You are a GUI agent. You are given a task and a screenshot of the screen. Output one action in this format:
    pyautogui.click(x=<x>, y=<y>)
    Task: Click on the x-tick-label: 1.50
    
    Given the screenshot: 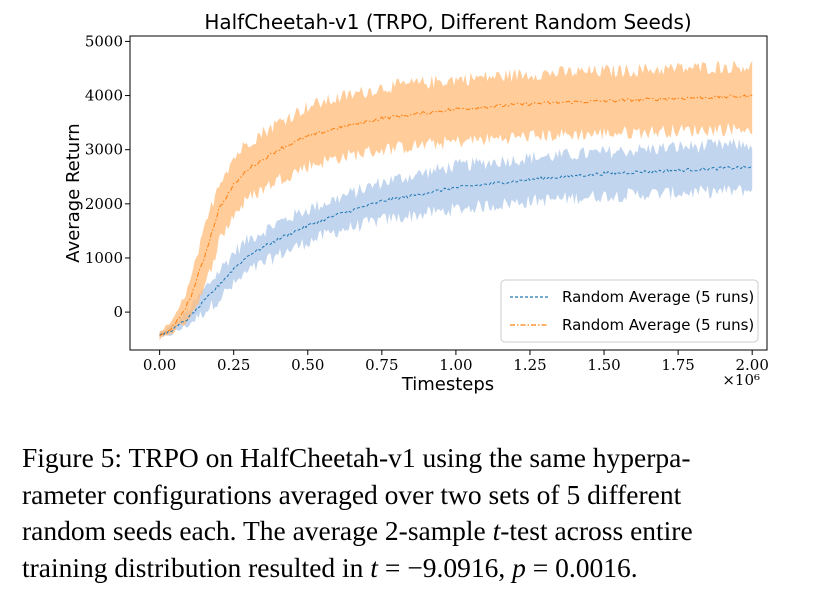 What is the action you would take?
    pyautogui.click(x=603, y=365)
    